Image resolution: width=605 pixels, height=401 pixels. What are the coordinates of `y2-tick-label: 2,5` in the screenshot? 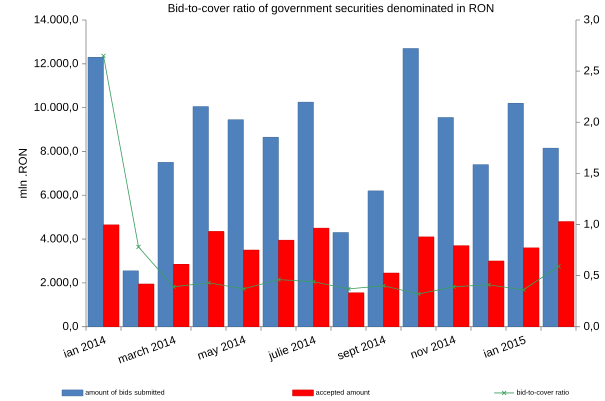 It's located at (592, 71).